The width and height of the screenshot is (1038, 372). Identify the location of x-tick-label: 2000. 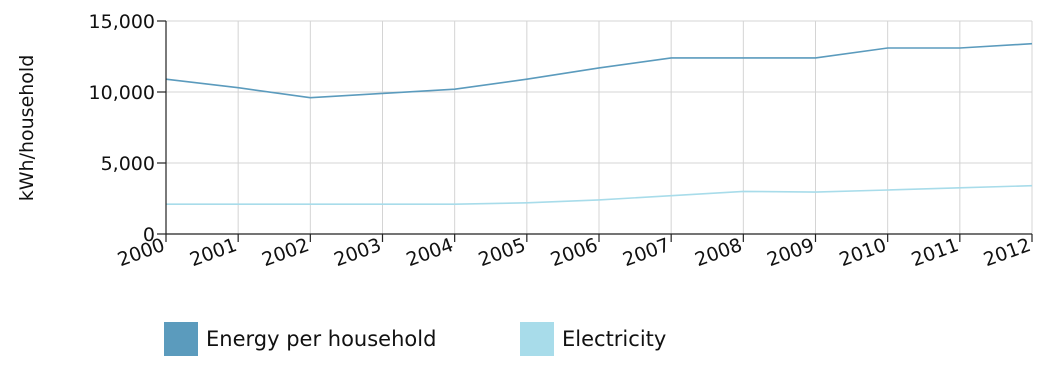
(141, 252).